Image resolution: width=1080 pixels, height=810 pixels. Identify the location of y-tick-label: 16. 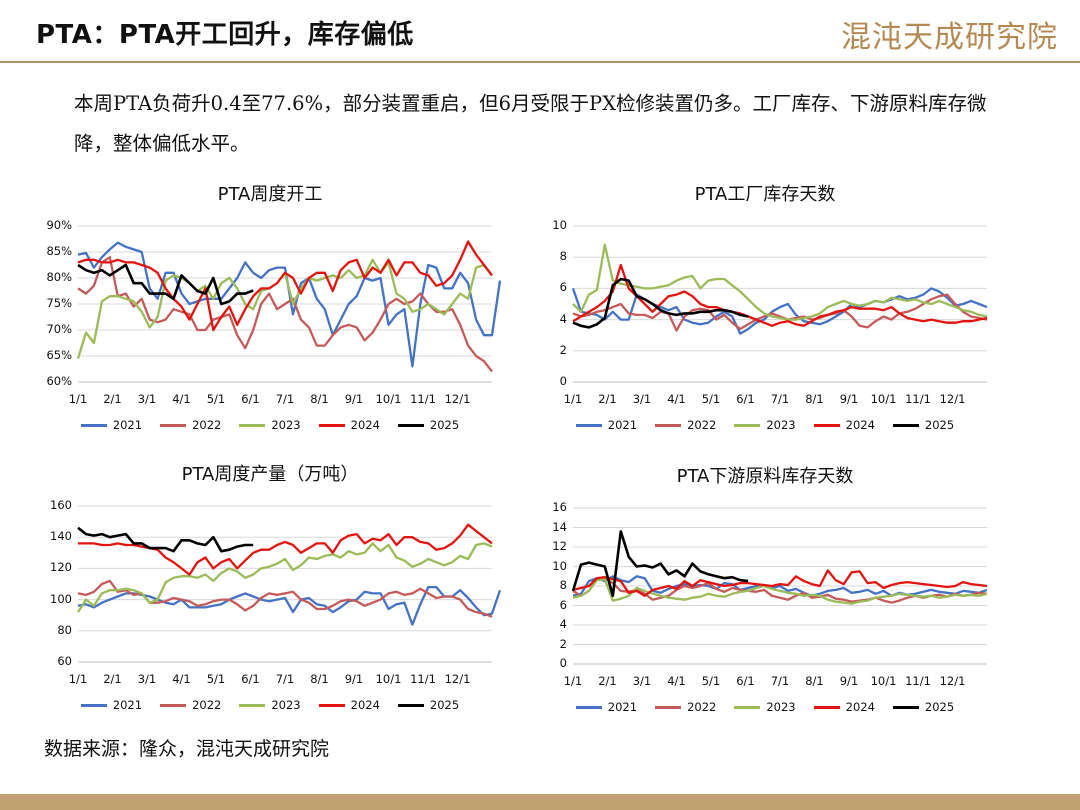
(559, 507).